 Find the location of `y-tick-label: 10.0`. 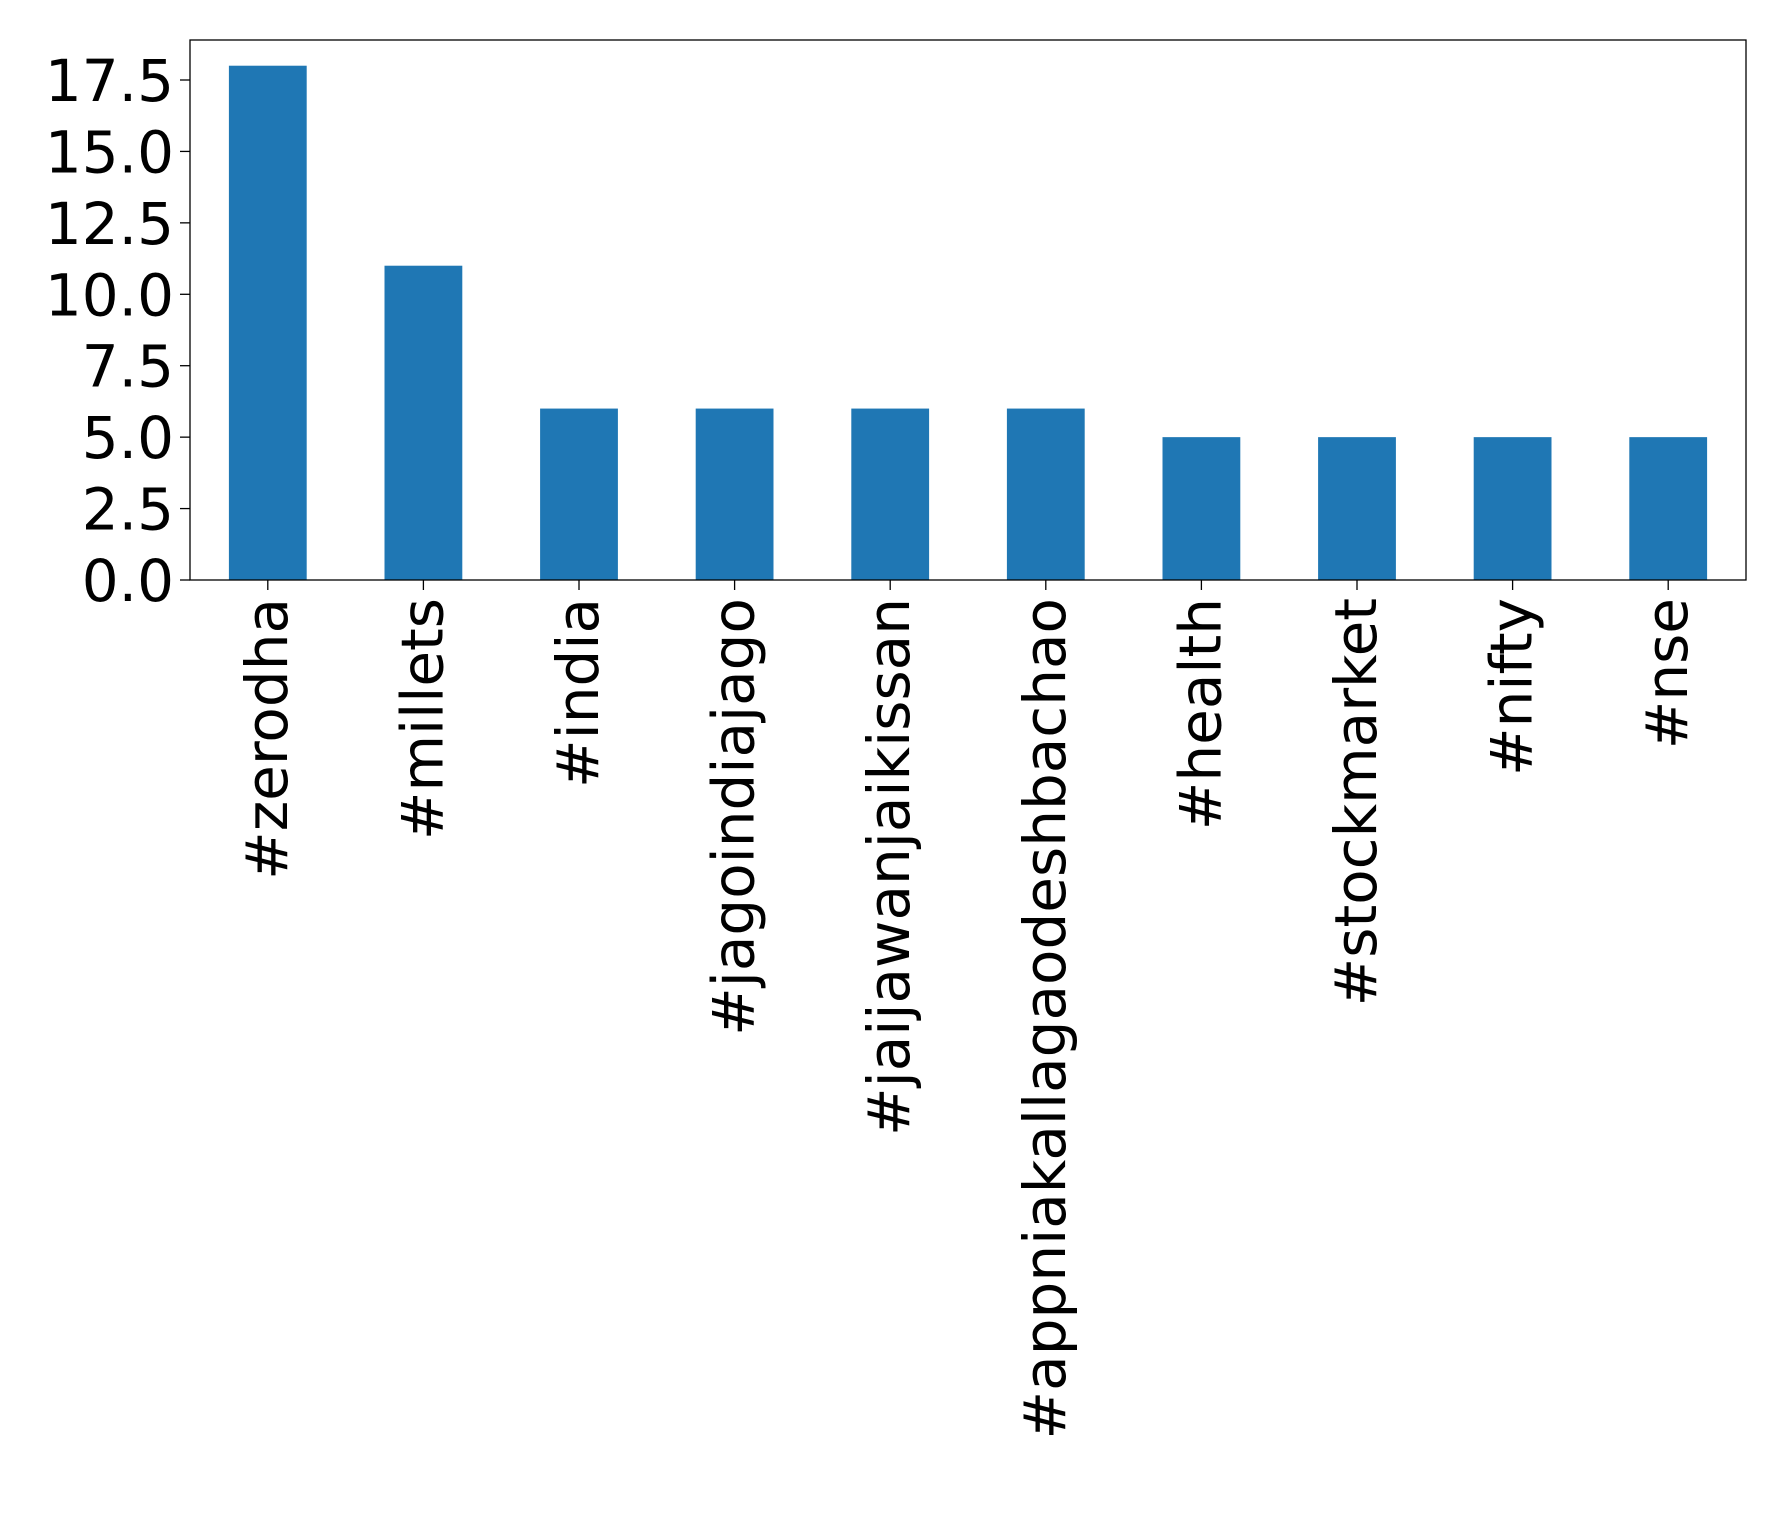

y-tick-label: 10.0 is located at coordinates (109, 295).